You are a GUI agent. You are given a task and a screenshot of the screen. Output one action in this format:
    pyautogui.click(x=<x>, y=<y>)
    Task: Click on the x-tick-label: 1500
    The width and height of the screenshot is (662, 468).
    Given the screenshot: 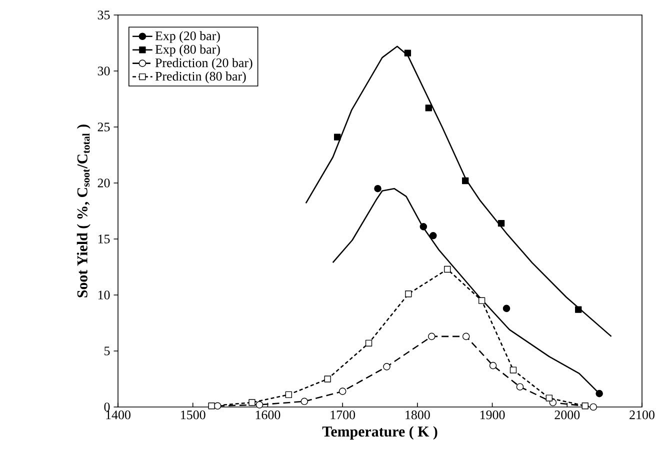 What is the action you would take?
    pyautogui.click(x=193, y=415)
    